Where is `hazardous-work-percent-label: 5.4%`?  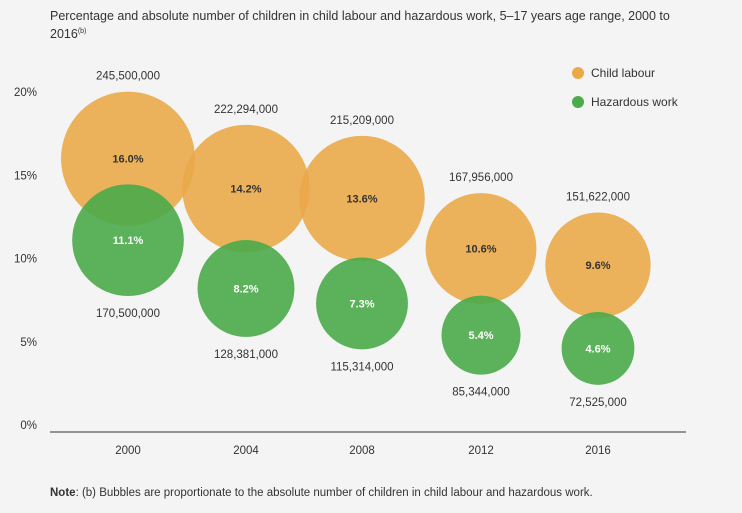 hazardous-work-percent-label: 5.4% is located at coordinates (480, 336).